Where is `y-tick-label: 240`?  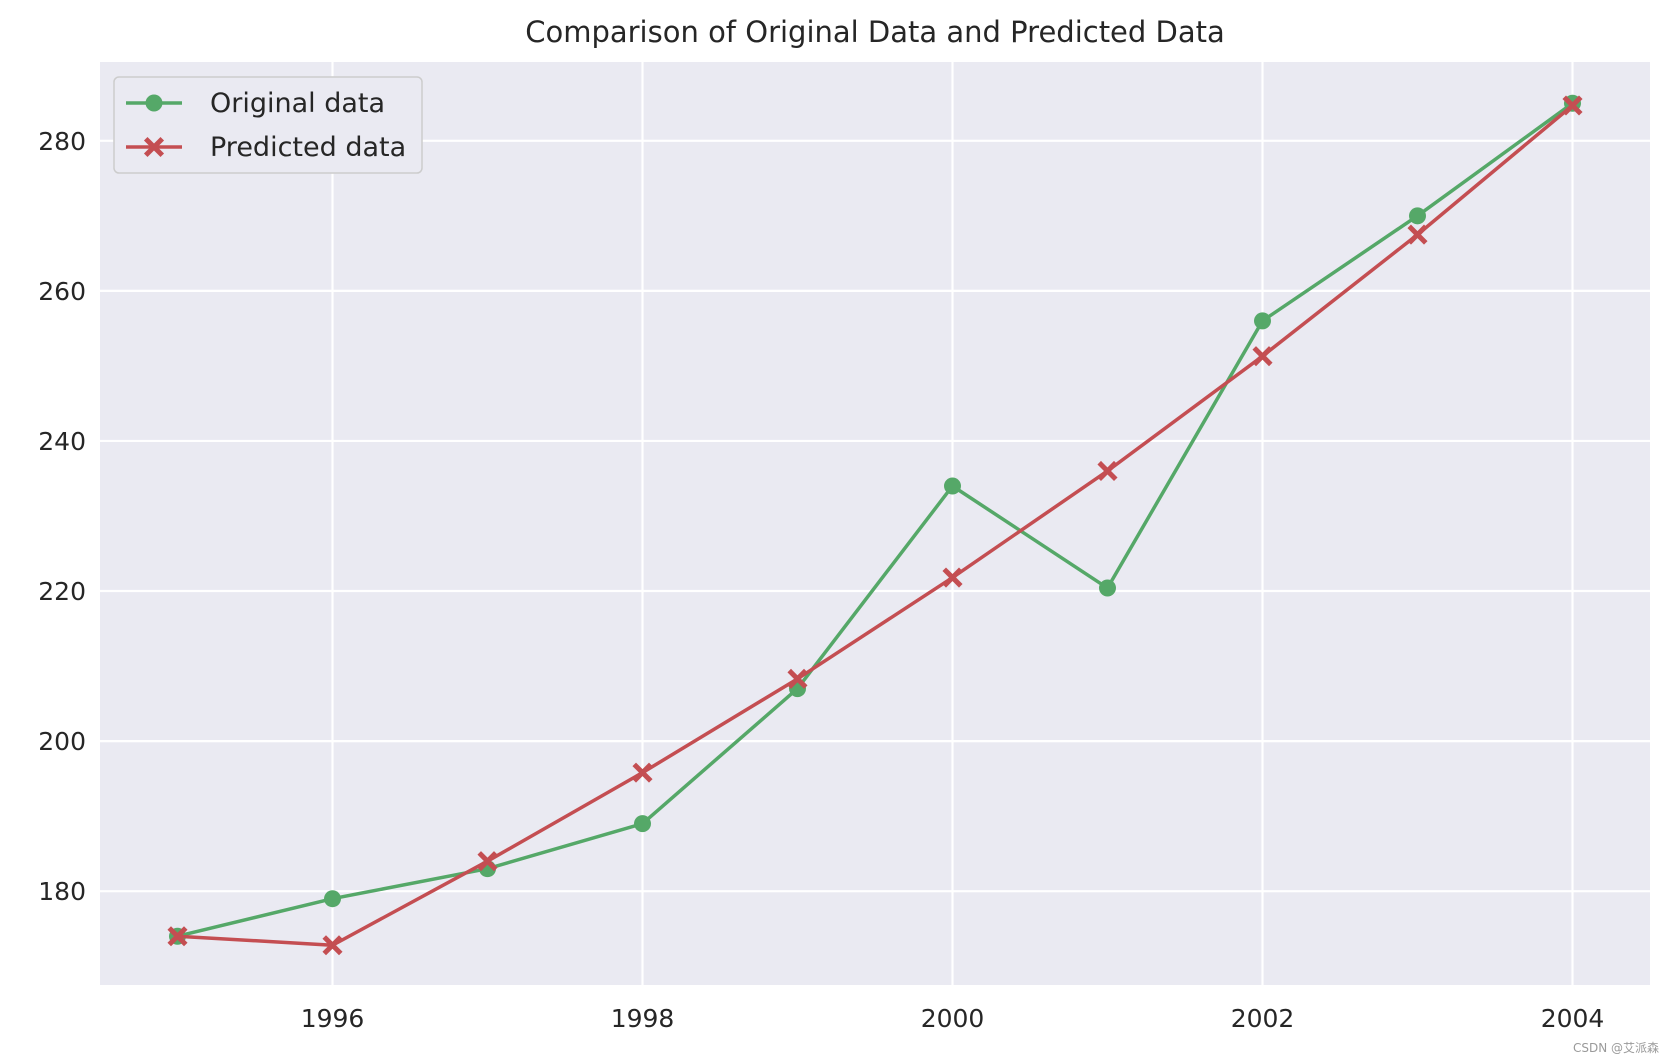 y-tick-label: 240 is located at coordinates (62, 441).